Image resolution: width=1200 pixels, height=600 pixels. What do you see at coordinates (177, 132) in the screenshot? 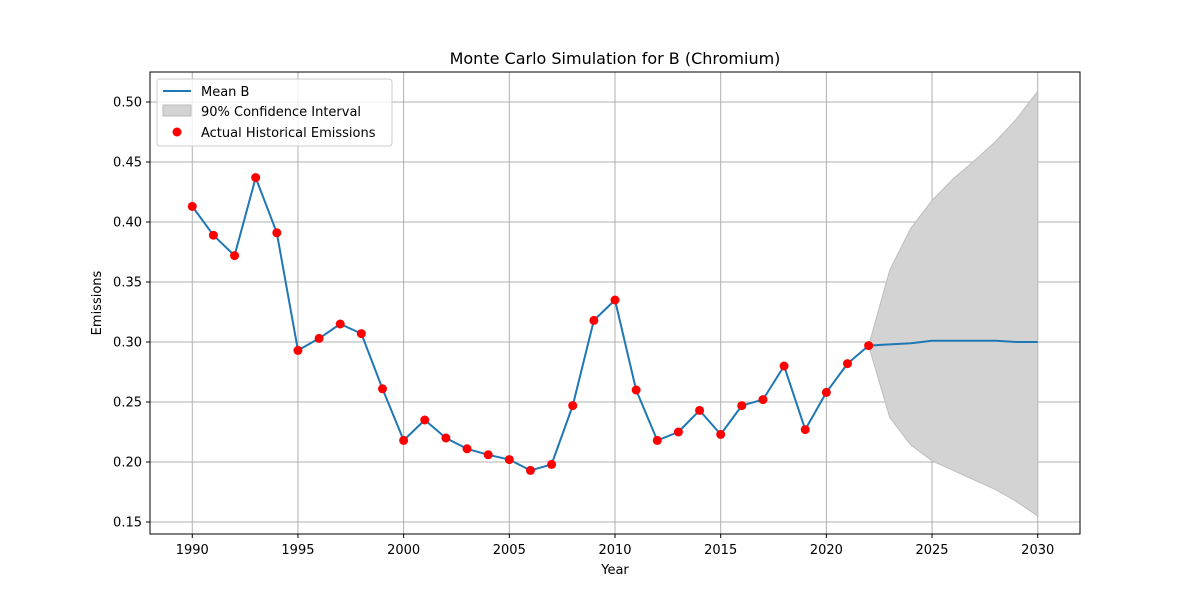
I see `legend-swatch-actual` at bounding box center [177, 132].